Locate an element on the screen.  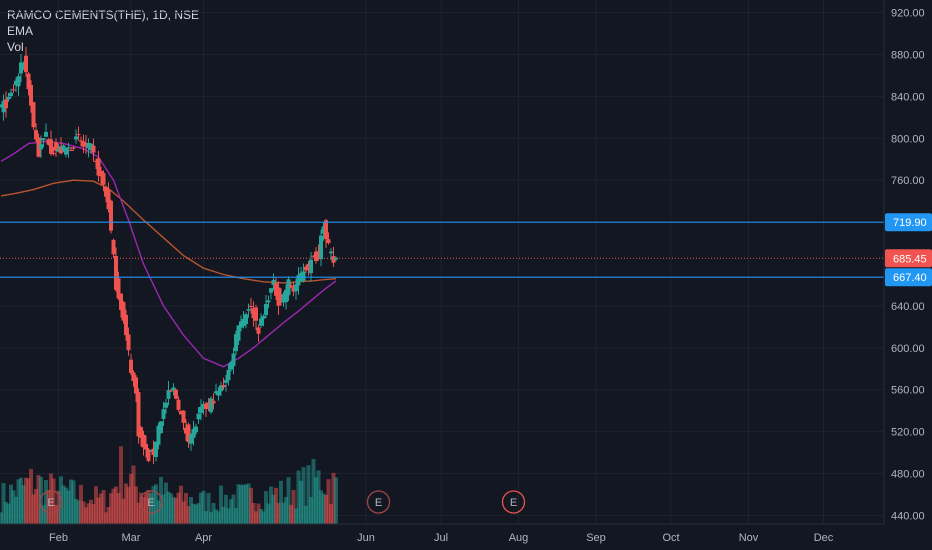
time-tick-label: Nov is located at coordinates (749, 538).